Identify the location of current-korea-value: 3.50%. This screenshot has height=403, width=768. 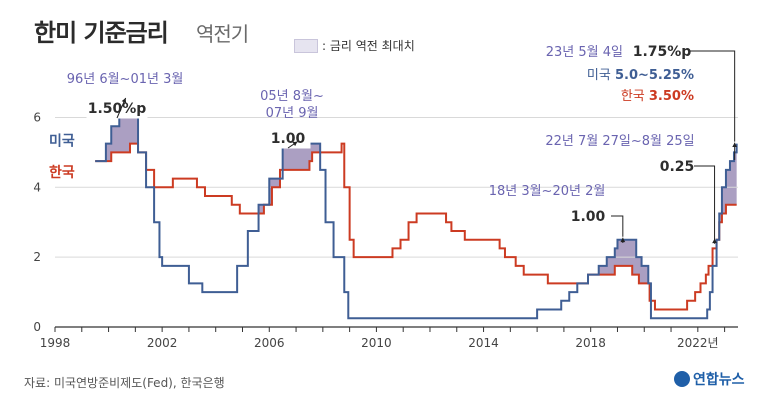
(671, 96).